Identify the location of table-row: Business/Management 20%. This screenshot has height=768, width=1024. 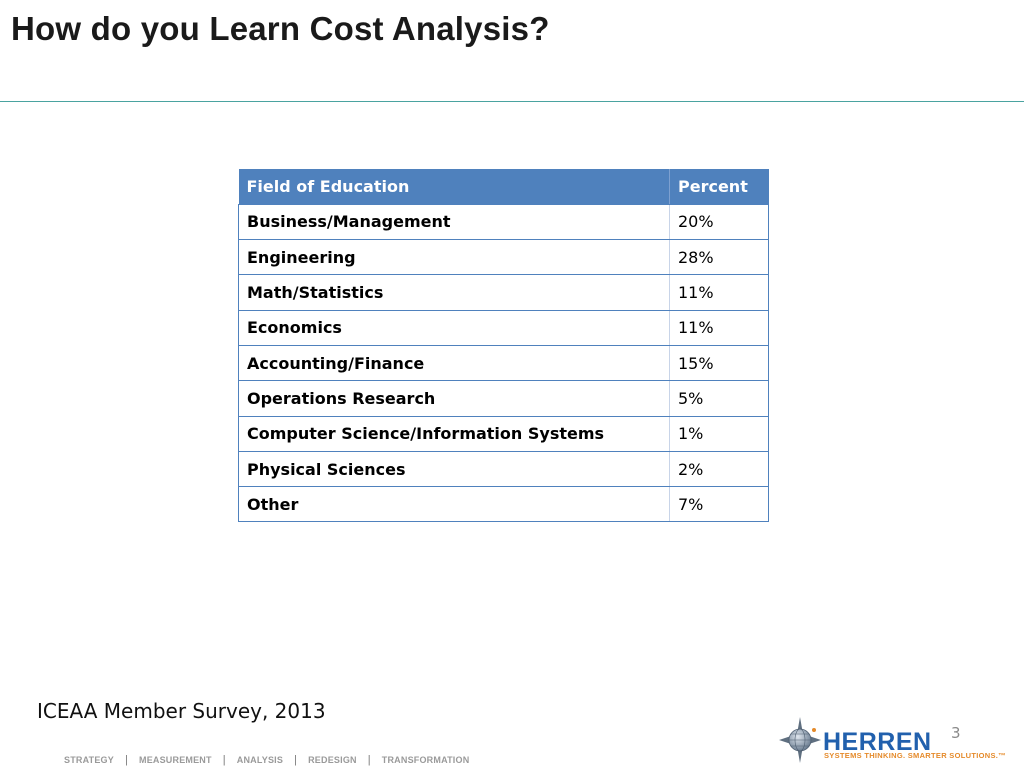
(503, 222).